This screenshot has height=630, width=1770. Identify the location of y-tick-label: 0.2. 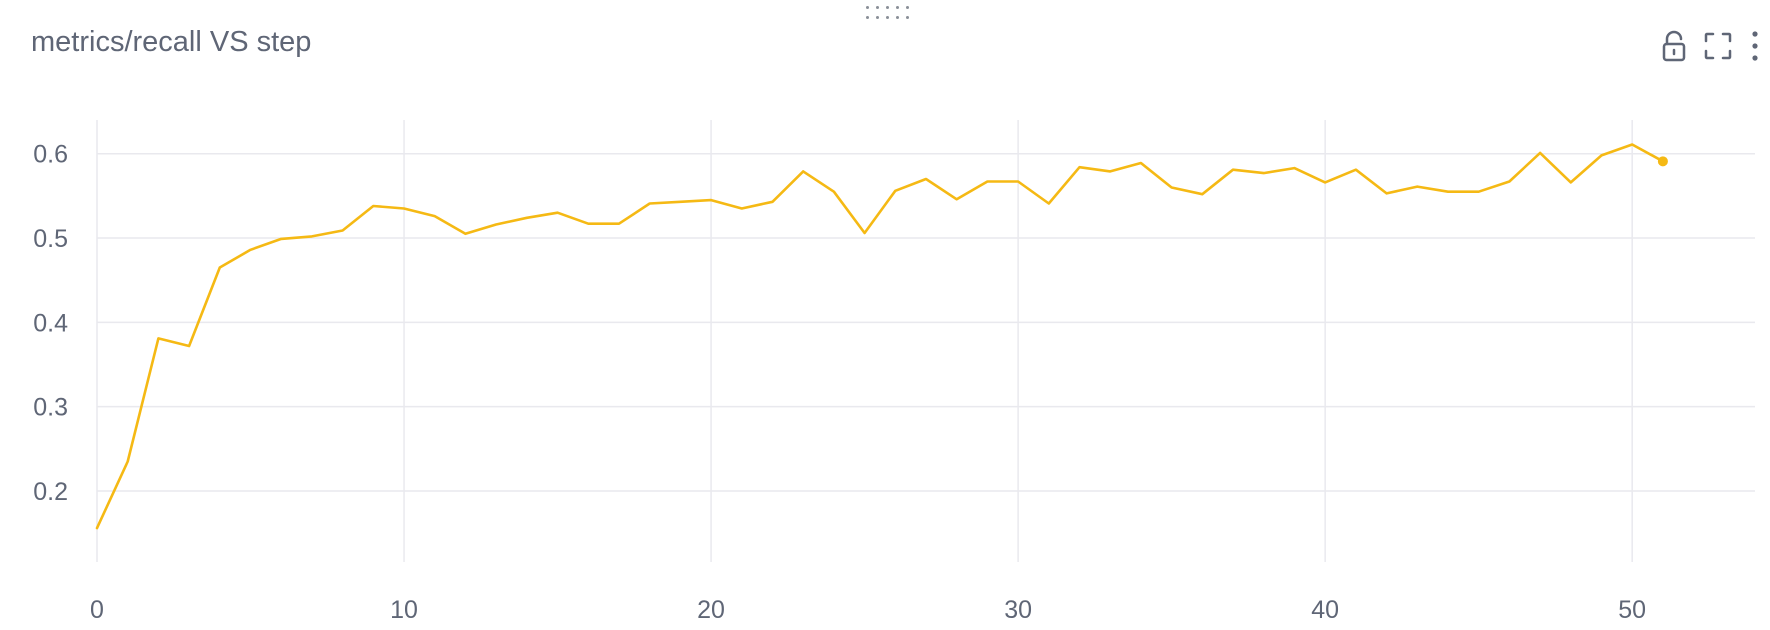
(50, 492).